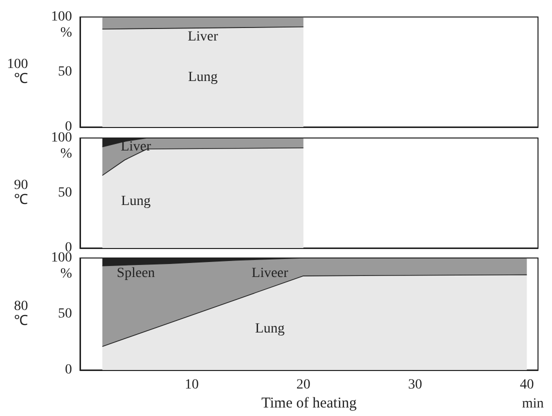  What do you see at coordinates (135, 274) in the screenshot?
I see `series-label: Spleen` at bounding box center [135, 274].